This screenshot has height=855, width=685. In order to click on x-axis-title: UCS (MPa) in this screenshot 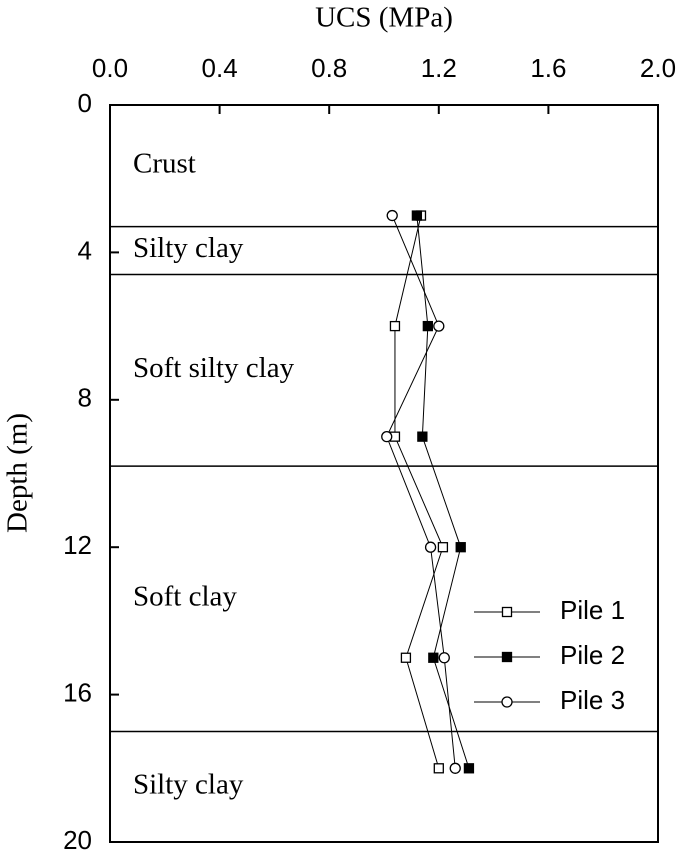, I will do `click(384, 18)`.